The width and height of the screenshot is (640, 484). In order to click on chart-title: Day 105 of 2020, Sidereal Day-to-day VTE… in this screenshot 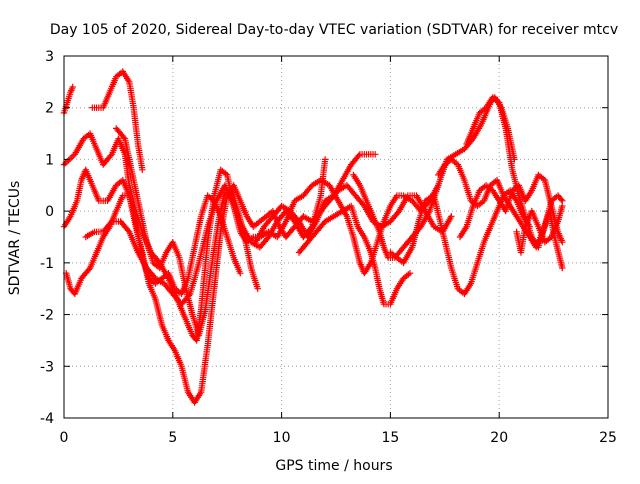, I will do `click(334, 30)`.